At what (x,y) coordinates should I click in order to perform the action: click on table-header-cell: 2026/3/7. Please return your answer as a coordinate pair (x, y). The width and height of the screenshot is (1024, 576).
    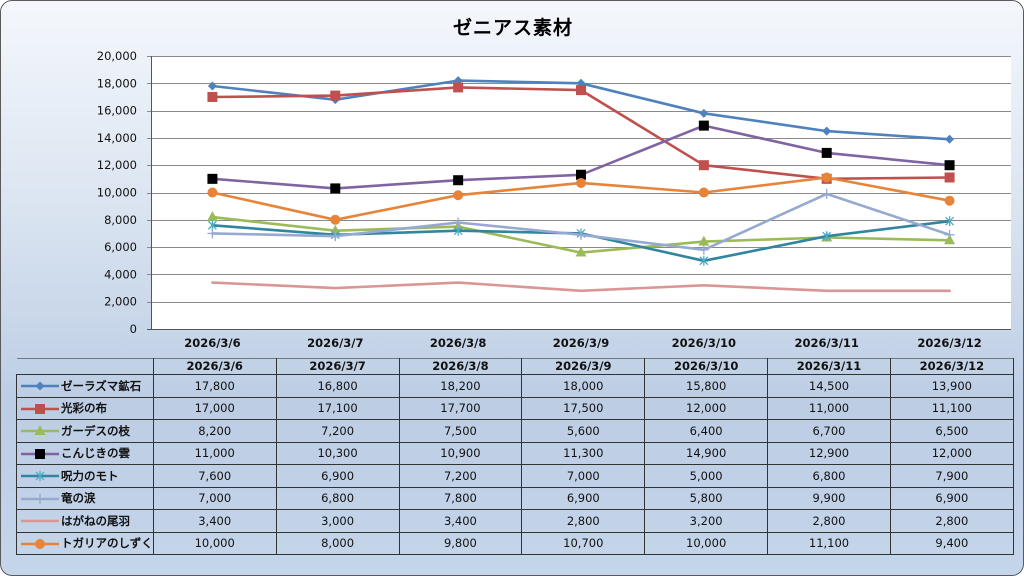
    Looking at the image, I should click on (337, 366).